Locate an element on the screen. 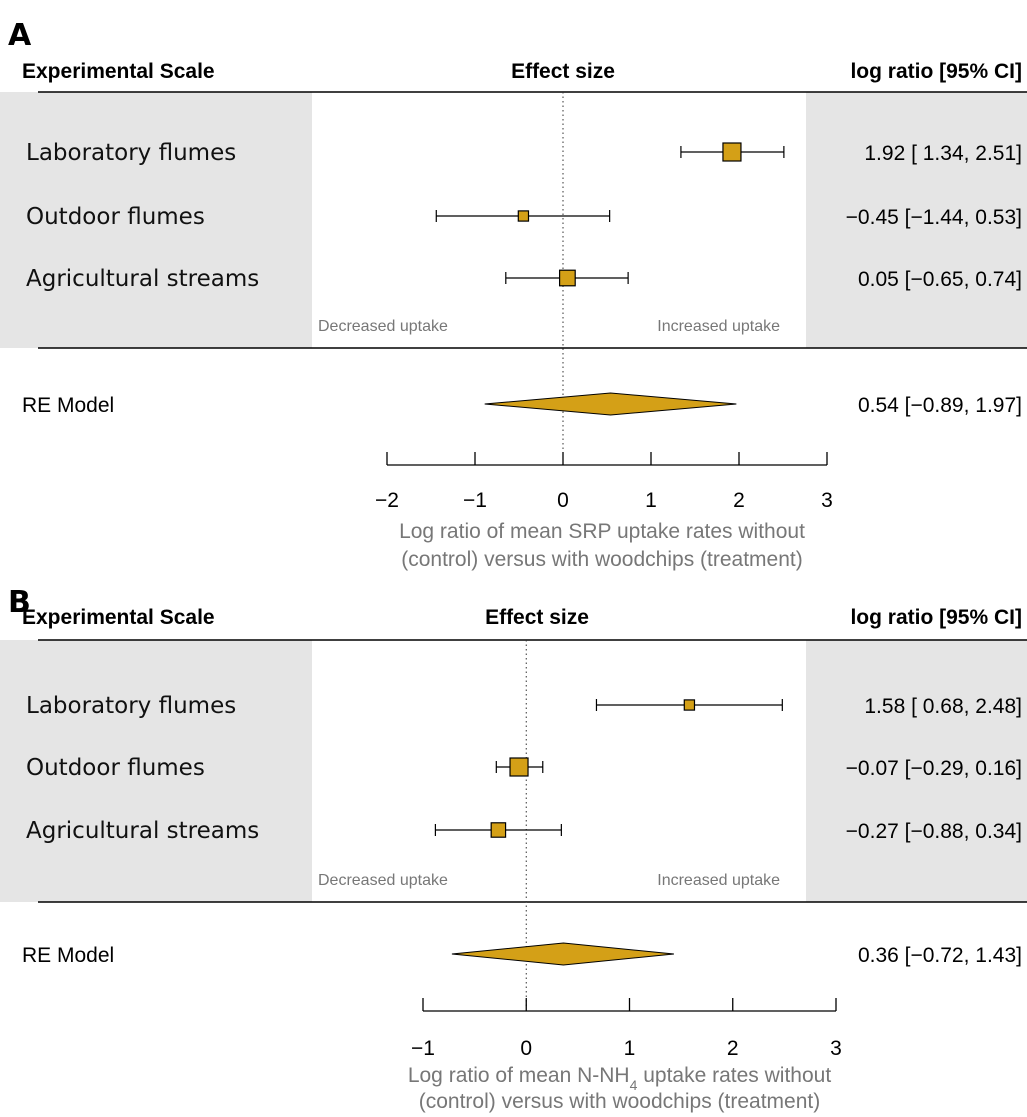 The width and height of the screenshot is (1027, 1117). ci-value: 0.05 [−0.65, 0.74] is located at coordinates (940, 279).